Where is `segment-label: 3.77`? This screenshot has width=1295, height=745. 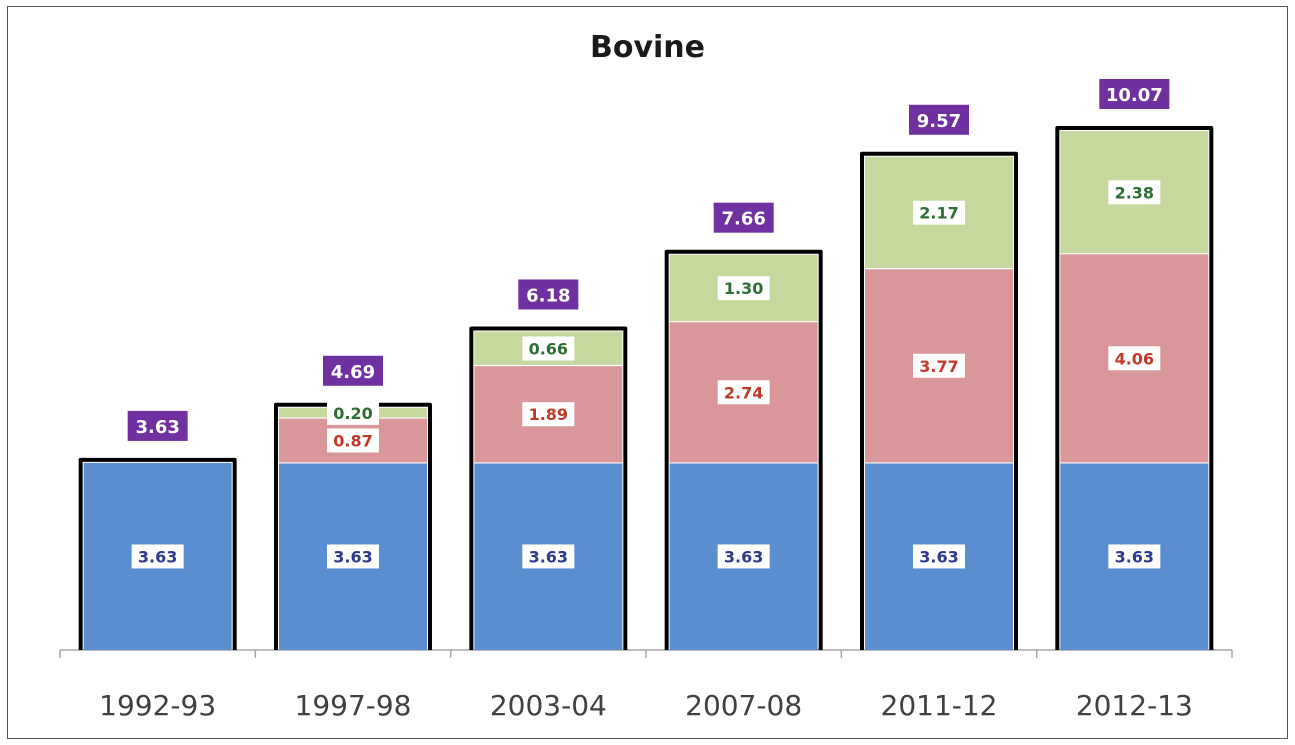 segment-label: 3.77 is located at coordinates (938, 366).